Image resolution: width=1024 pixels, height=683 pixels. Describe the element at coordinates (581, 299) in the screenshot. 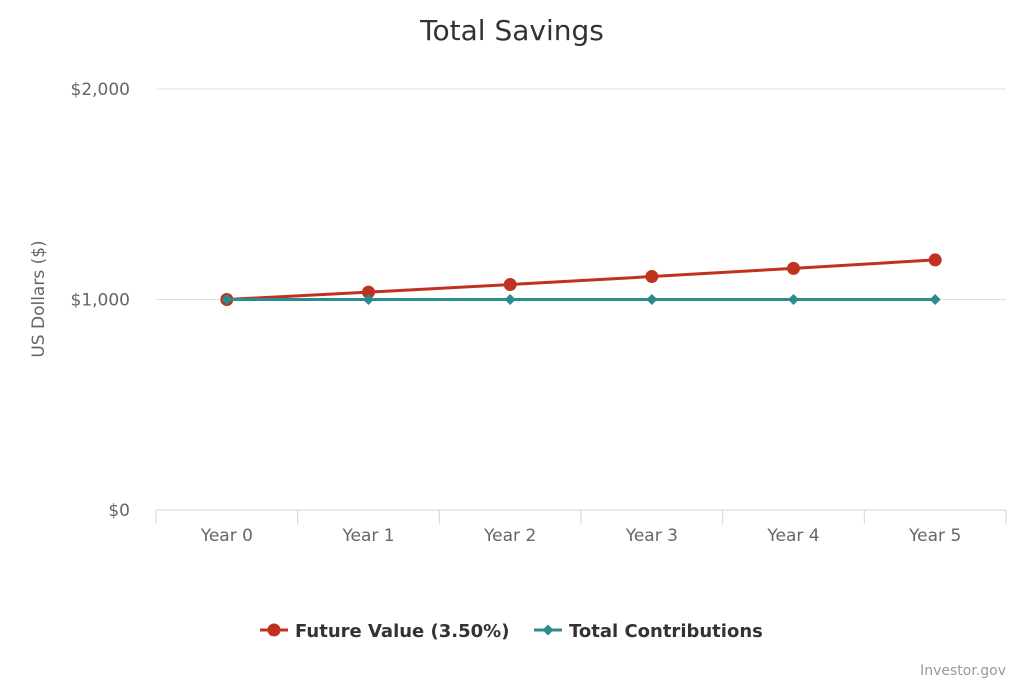

I see `series-total-contributions` at that location.